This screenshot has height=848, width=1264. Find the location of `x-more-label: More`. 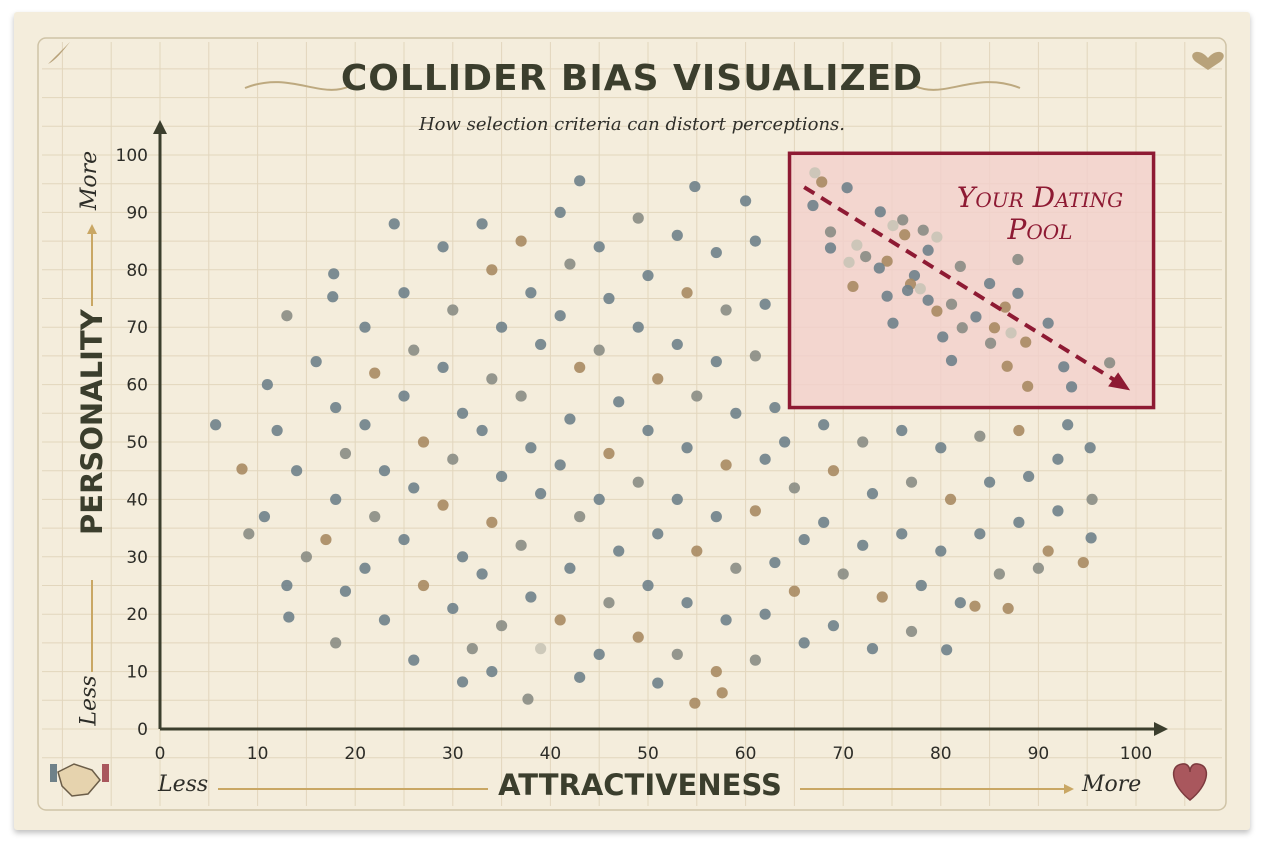

x-more-label: More is located at coordinates (1112, 784).